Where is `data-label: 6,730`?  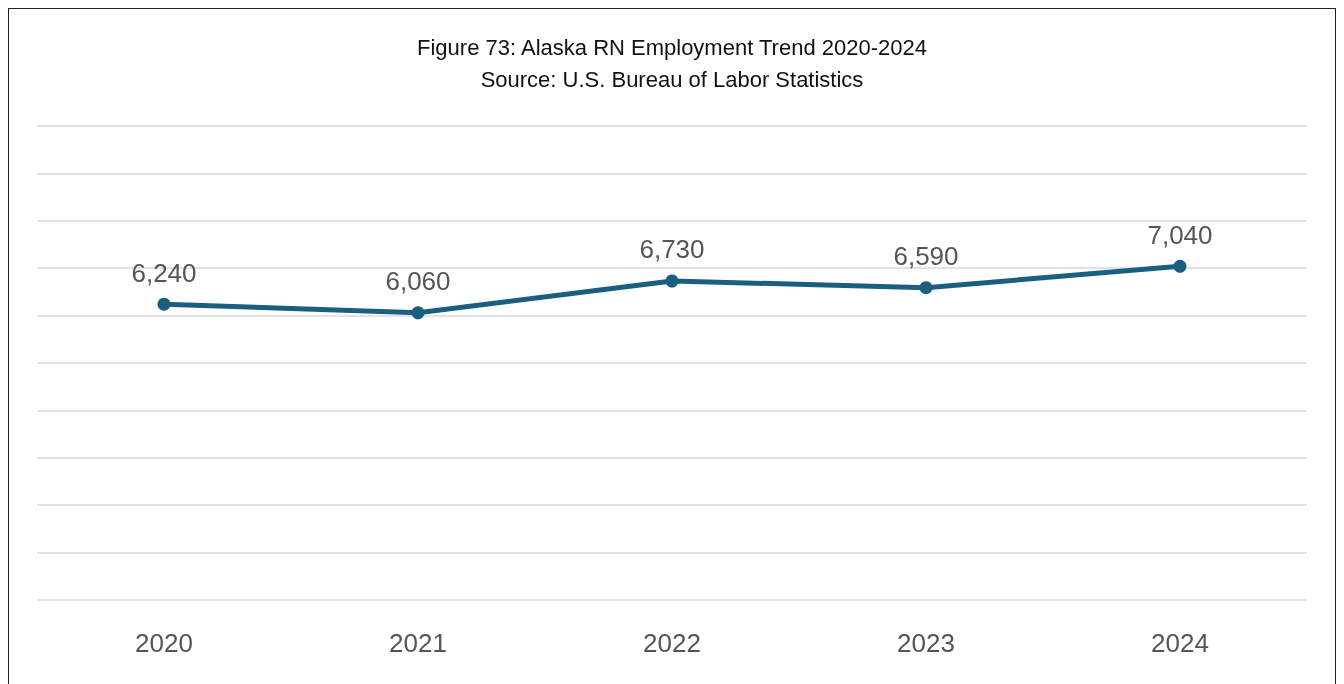 data-label: 6,730 is located at coordinates (672, 249).